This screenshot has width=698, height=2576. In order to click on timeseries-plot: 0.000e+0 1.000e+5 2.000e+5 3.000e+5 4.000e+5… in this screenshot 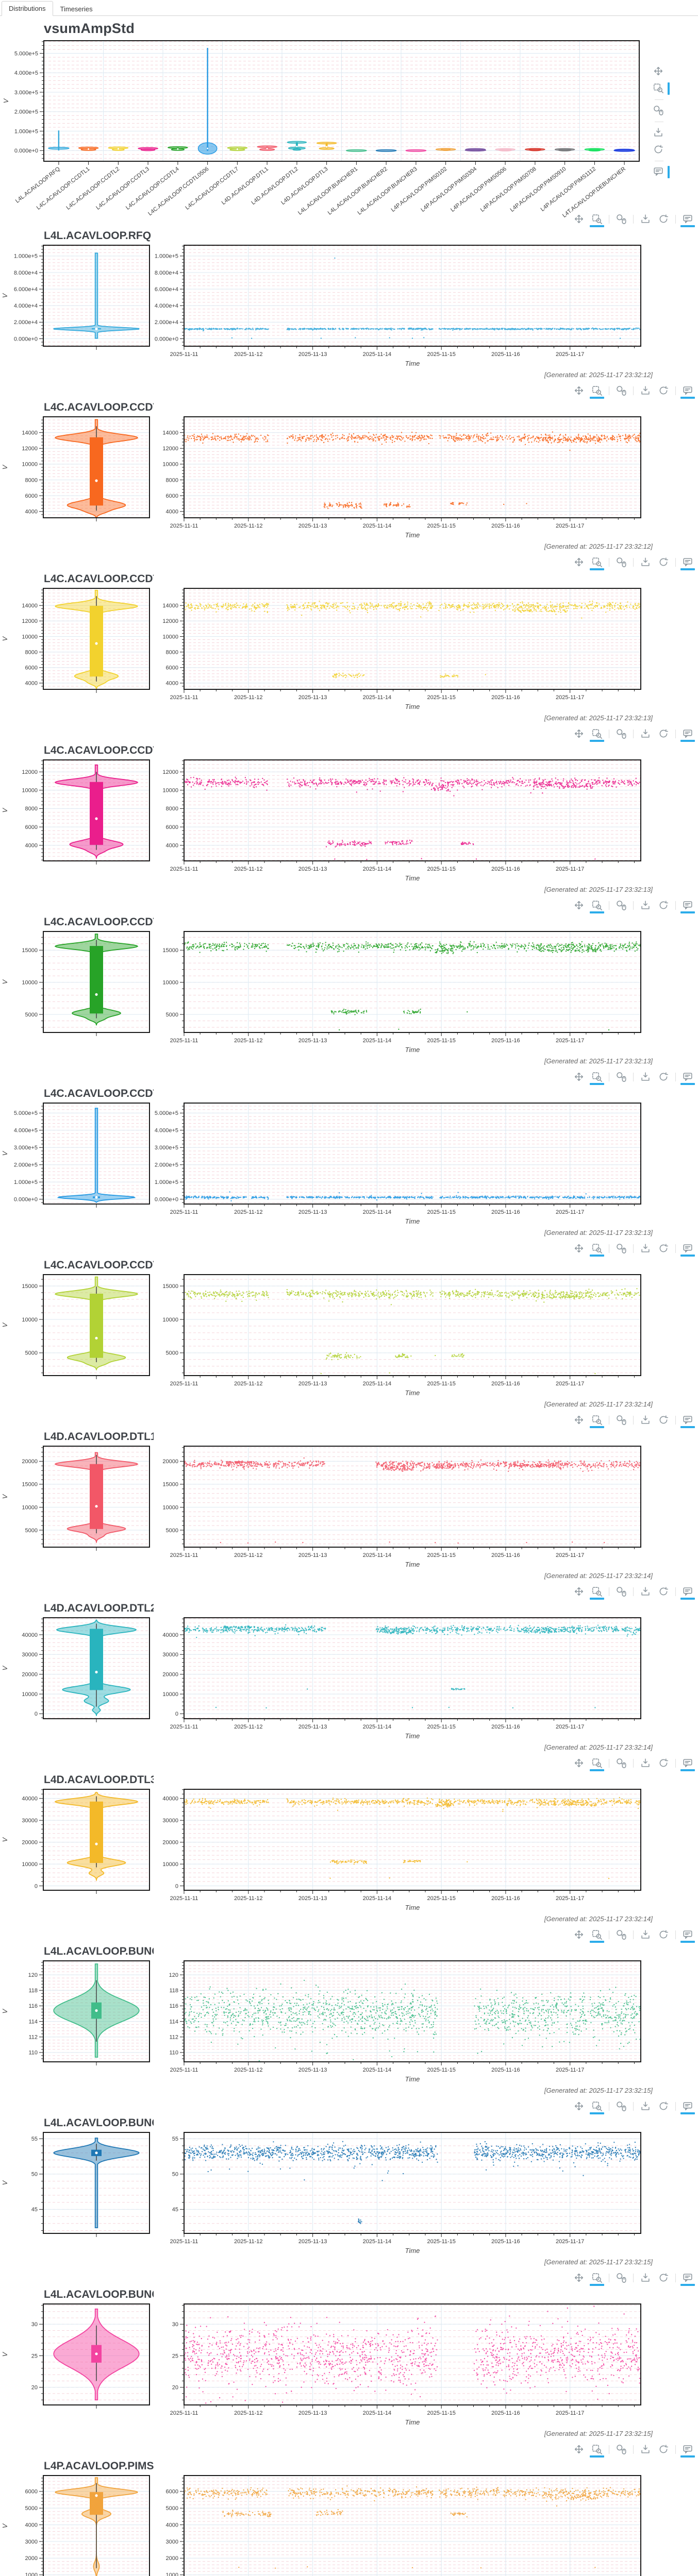, I will do `click(426, 1164)`.